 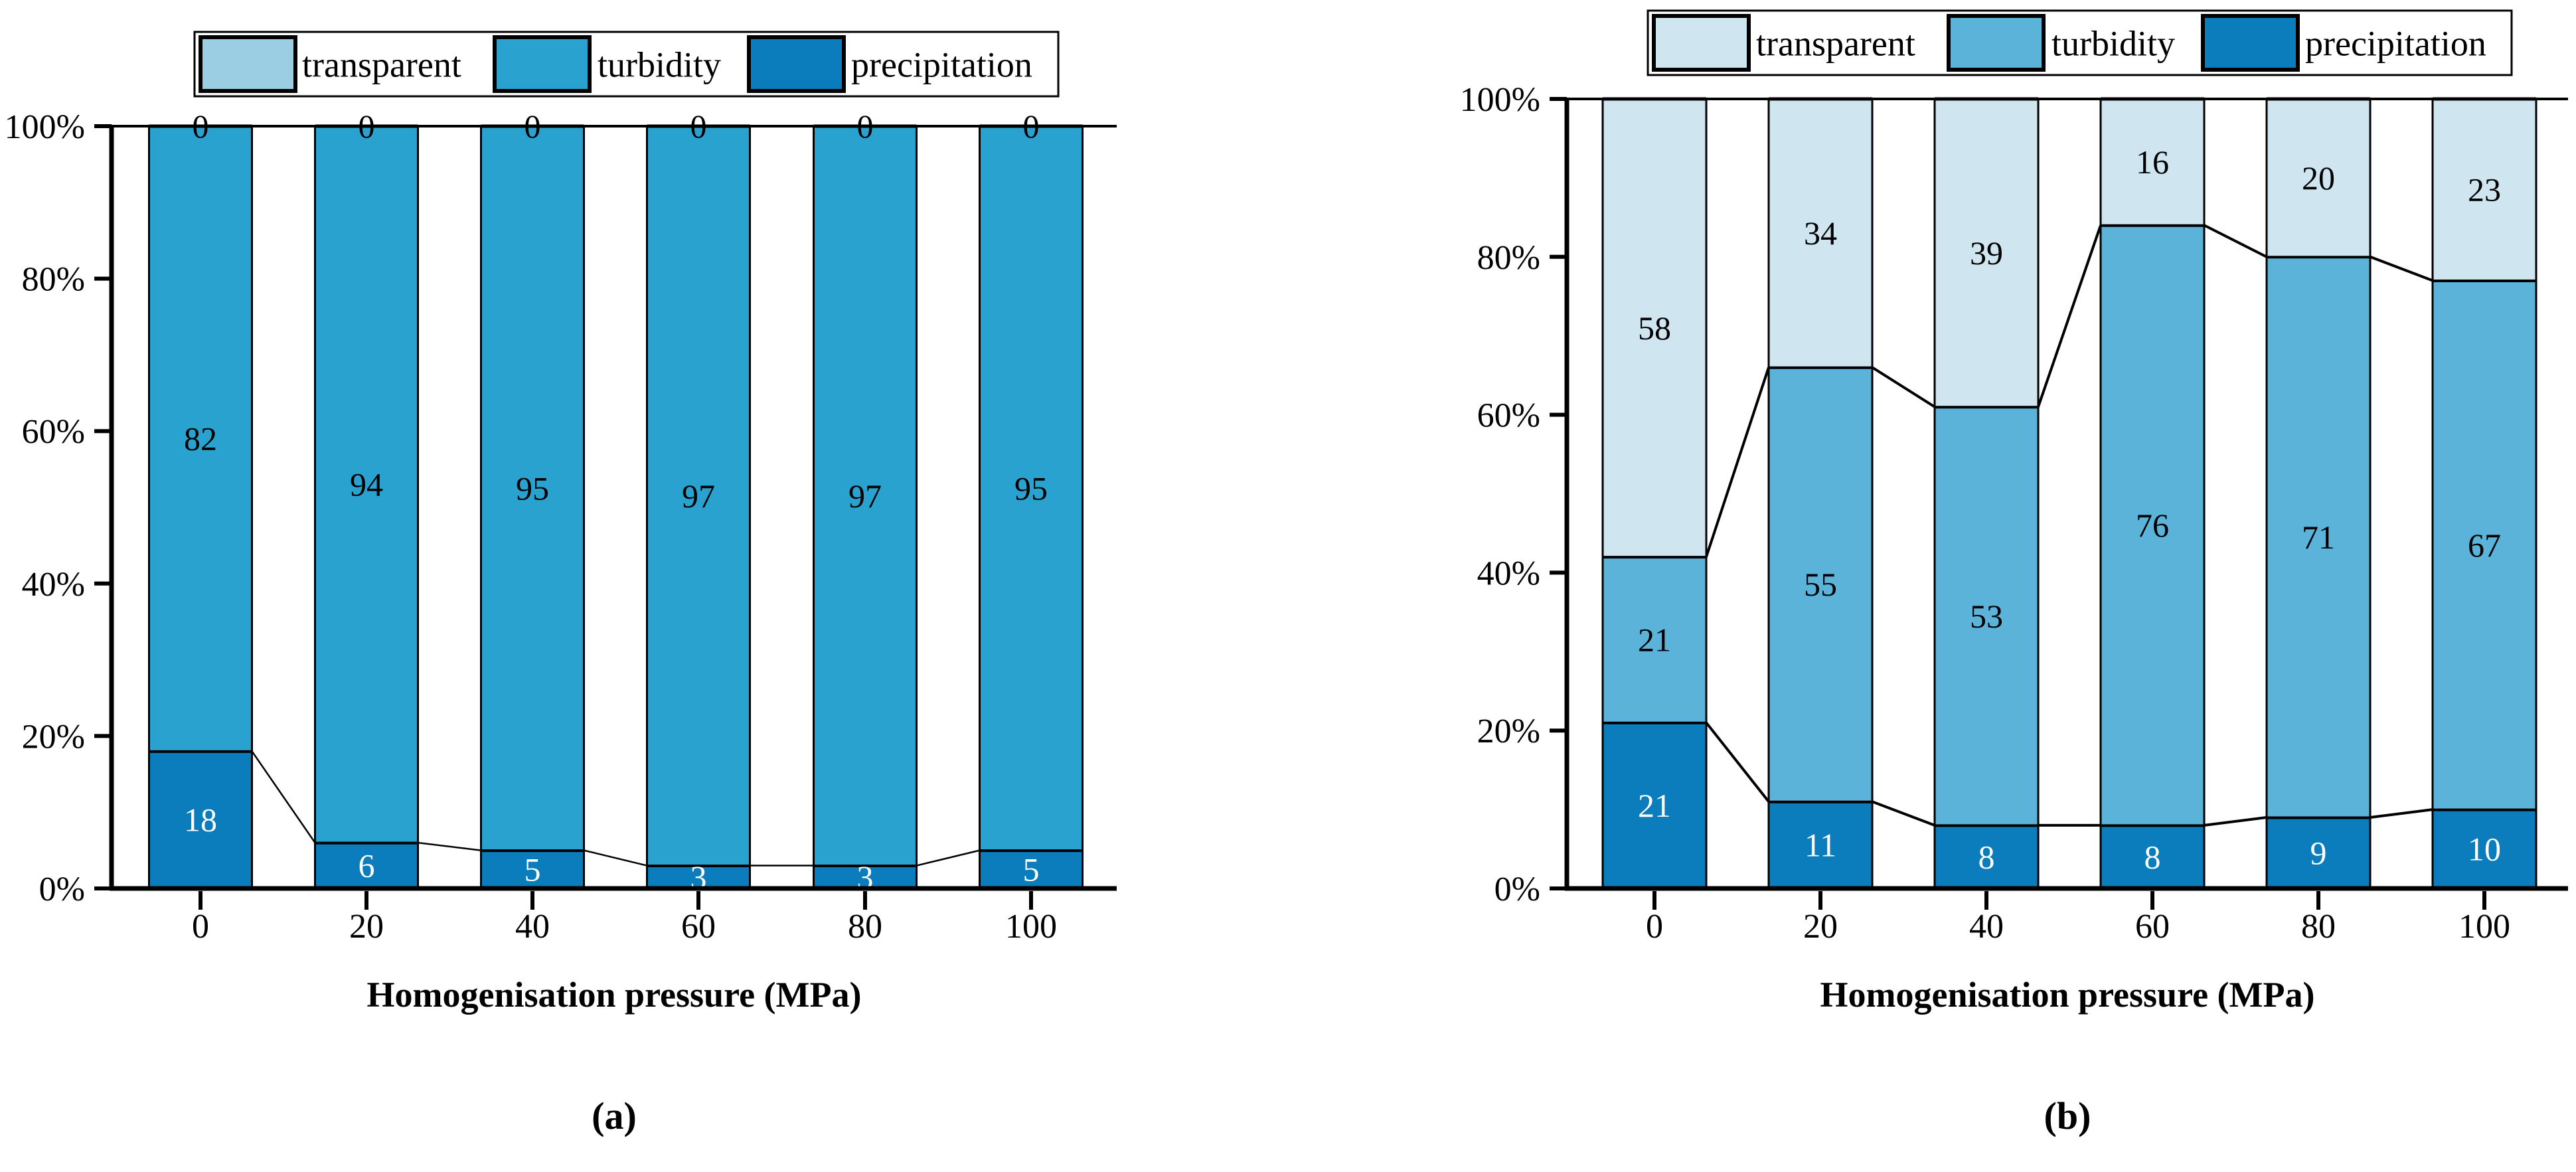 I want to click on value-label-turbidity-20: 94, so click(x=366, y=484).